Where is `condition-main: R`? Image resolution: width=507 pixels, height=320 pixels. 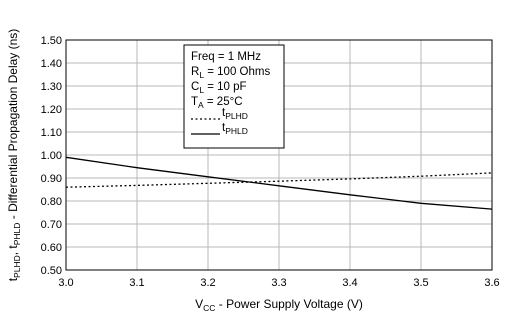 condition-main: R is located at coordinates (195, 72).